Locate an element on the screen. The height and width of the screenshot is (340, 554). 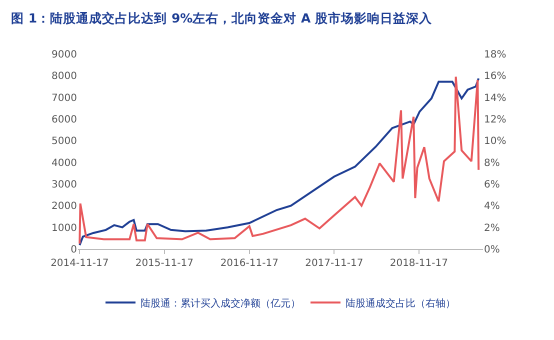
x-tick-label: 2014-11-17 is located at coordinates (79, 263).